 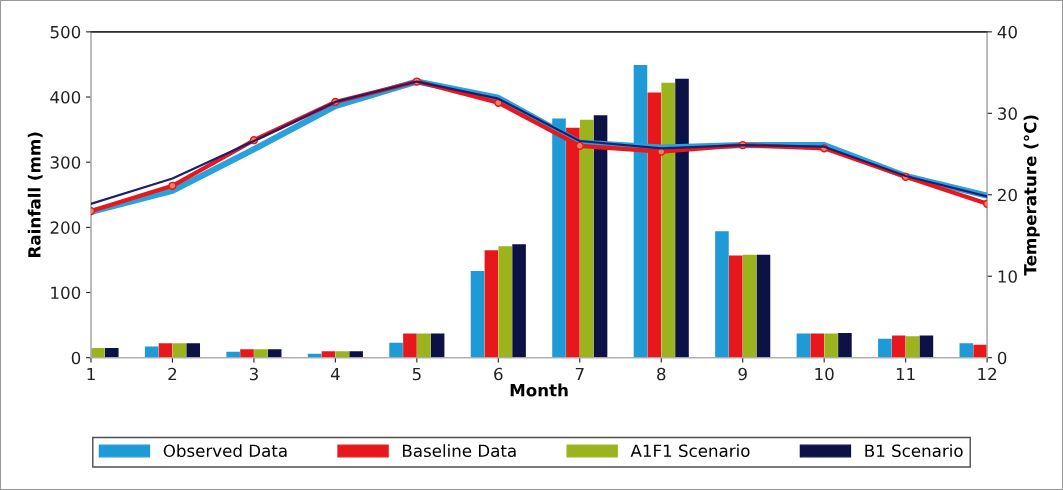 What do you see at coordinates (661, 374) in the screenshot?
I see `x-tick-label: 8` at bounding box center [661, 374].